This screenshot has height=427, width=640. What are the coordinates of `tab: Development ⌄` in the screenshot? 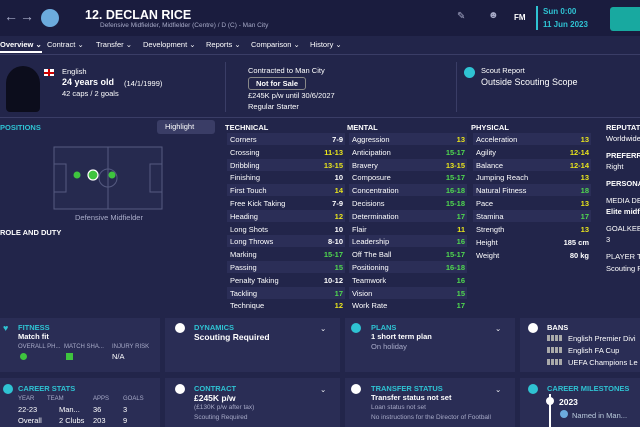 It's located at (169, 44).